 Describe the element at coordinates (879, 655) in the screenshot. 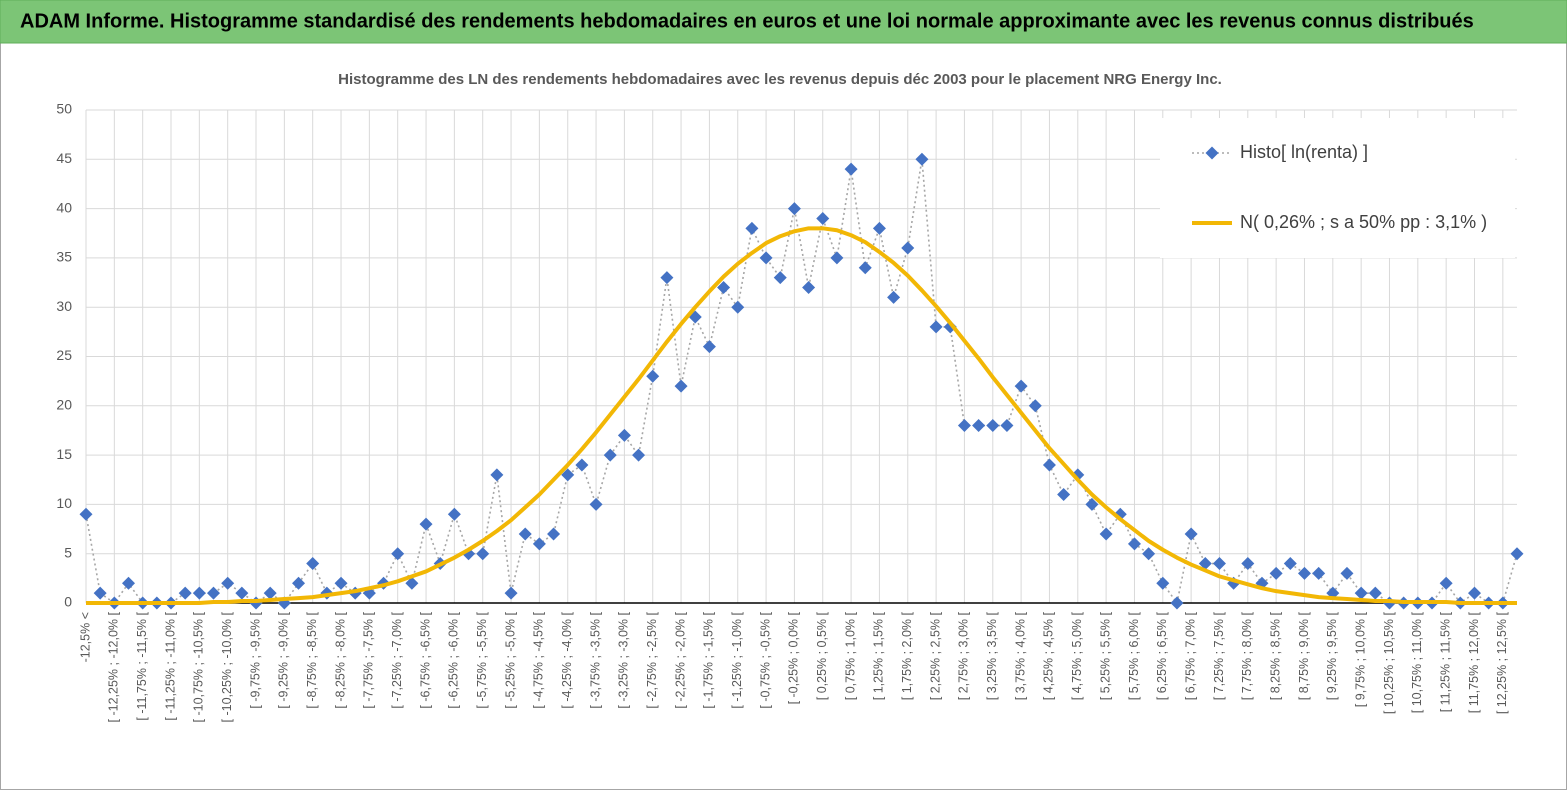

I see `x-tick-label: [ 1,25% ; 1,5% [` at that location.